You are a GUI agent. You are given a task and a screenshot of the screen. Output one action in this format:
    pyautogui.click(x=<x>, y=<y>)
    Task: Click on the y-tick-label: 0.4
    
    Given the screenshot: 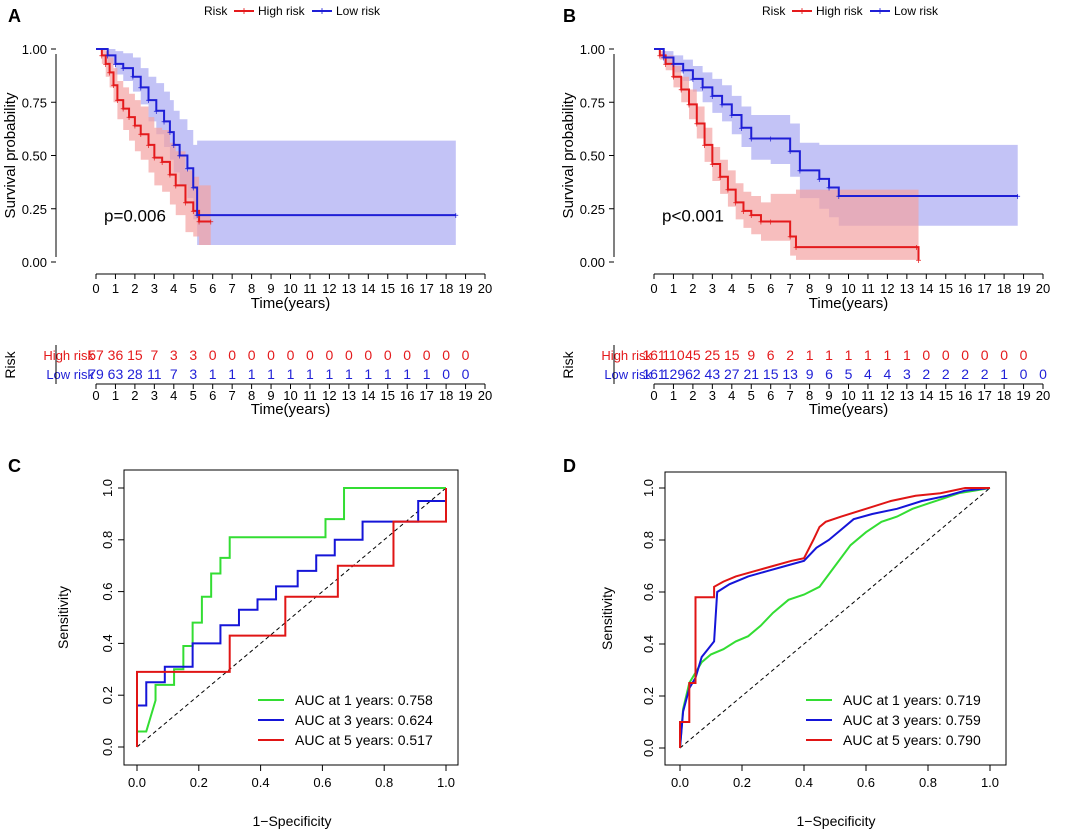 What is the action you would take?
    pyautogui.click(x=107, y=643)
    